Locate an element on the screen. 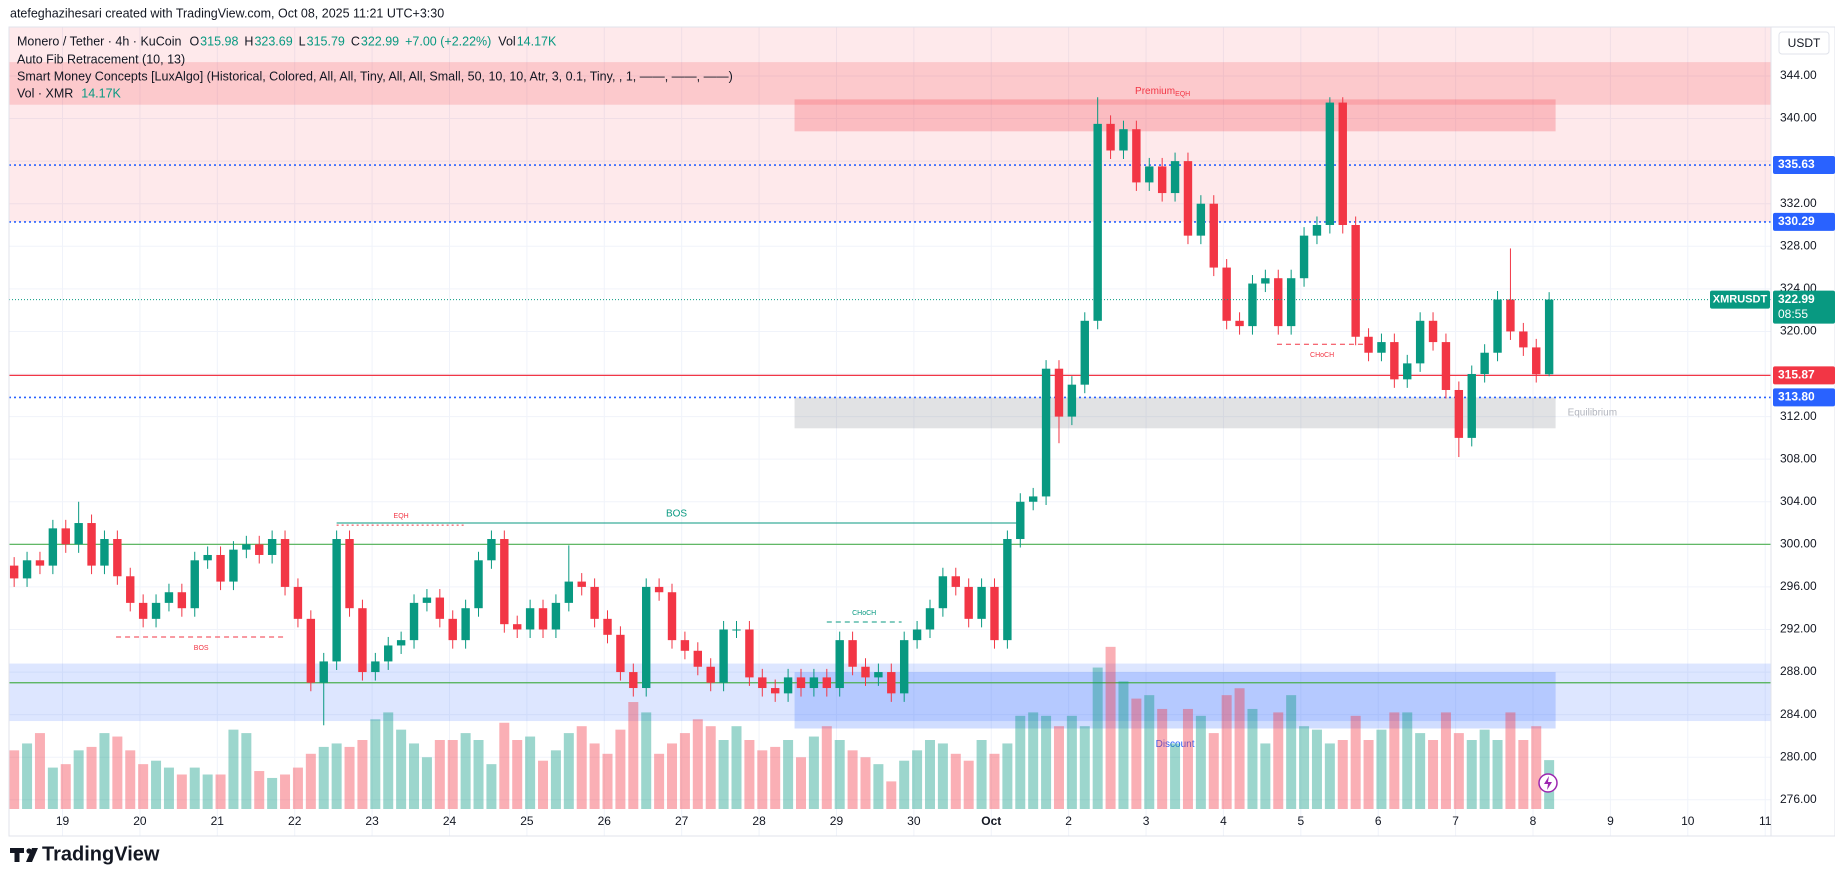  currency-button is located at coordinates (1804, 43).